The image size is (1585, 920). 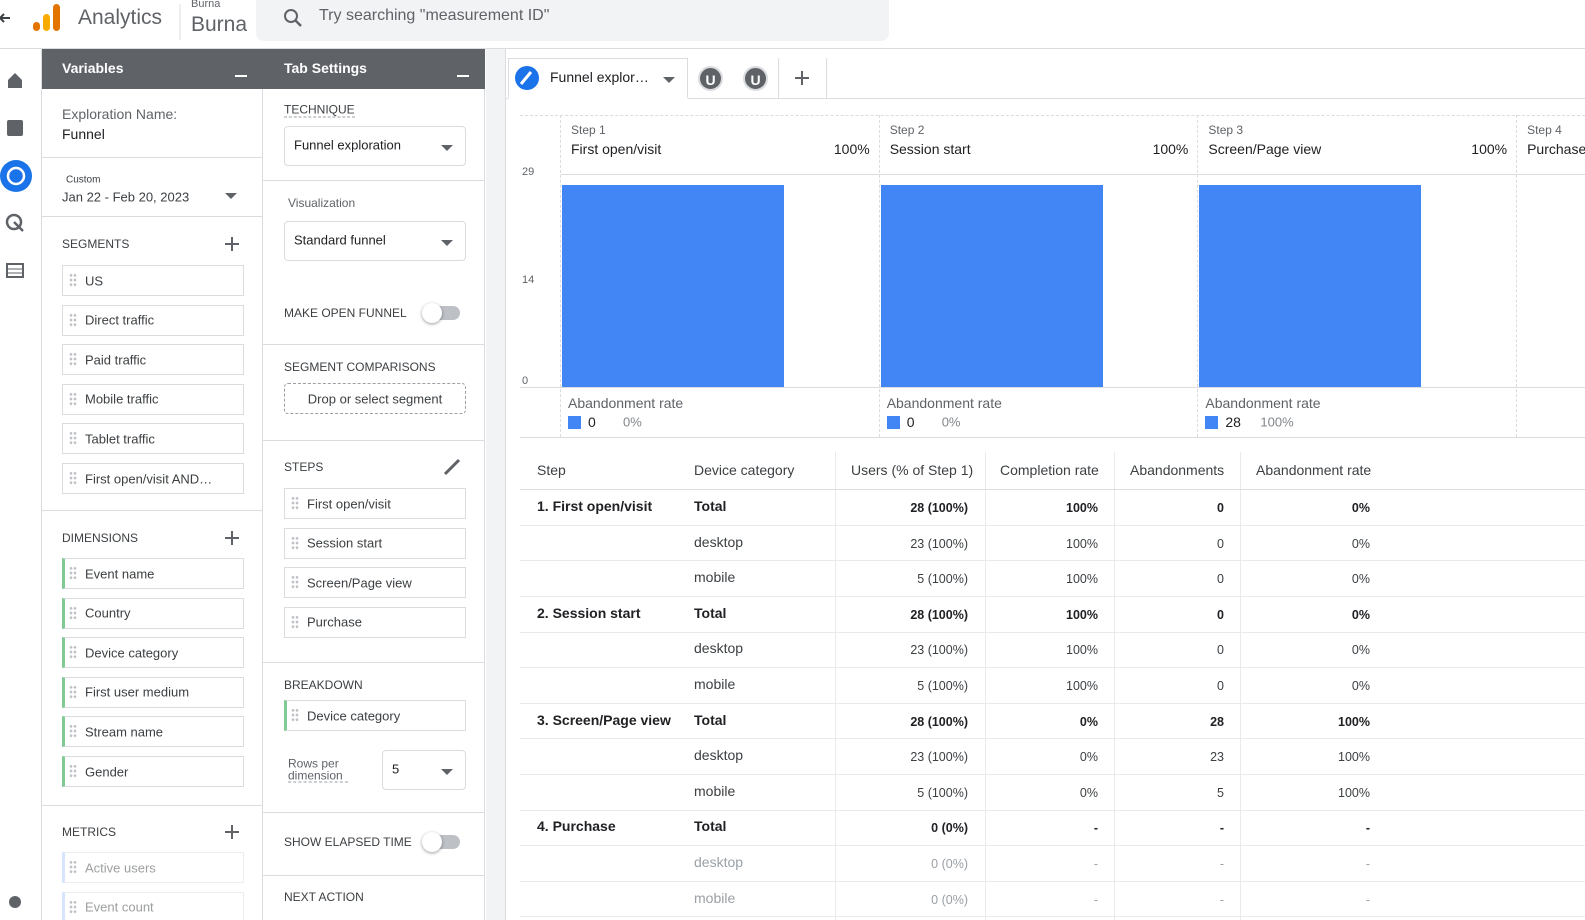 What do you see at coordinates (424, 770) in the screenshot?
I see `rows-select` at bounding box center [424, 770].